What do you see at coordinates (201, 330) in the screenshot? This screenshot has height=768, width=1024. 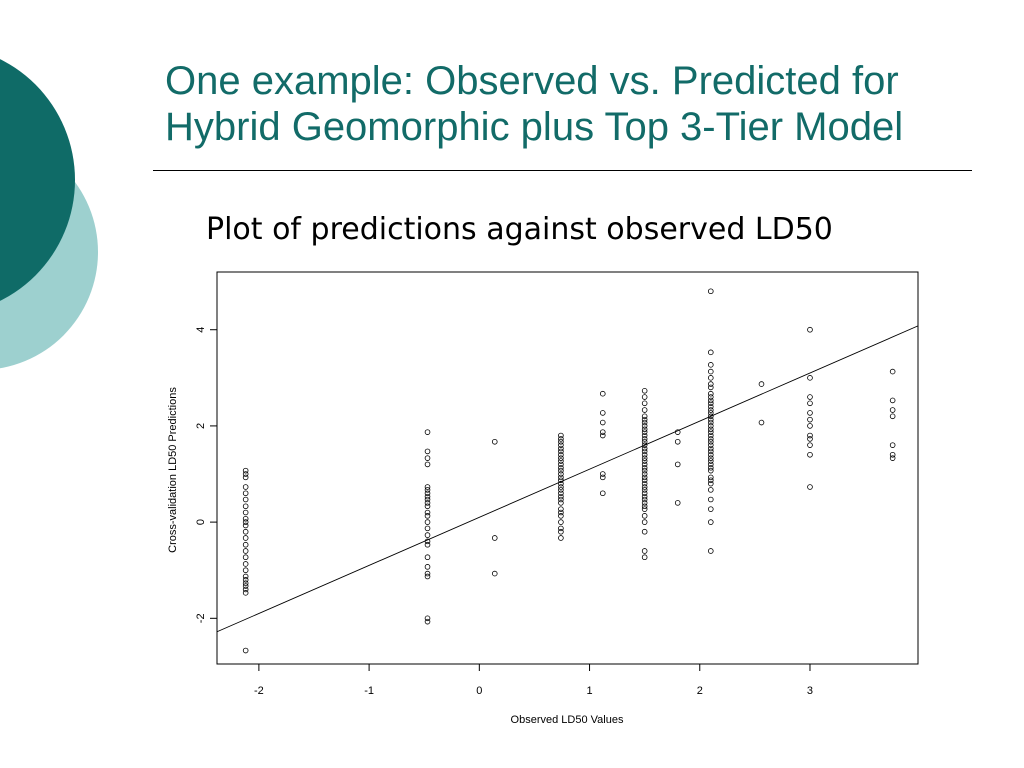 I see `y-tick-label: 4` at bounding box center [201, 330].